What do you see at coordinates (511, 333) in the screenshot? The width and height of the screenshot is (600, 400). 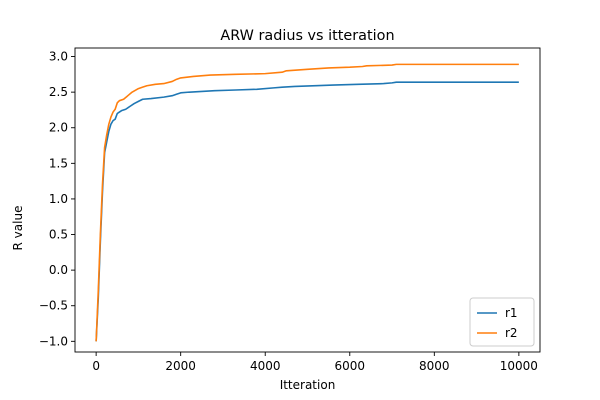 I see `legend-label-r2: r2` at bounding box center [511, 333].